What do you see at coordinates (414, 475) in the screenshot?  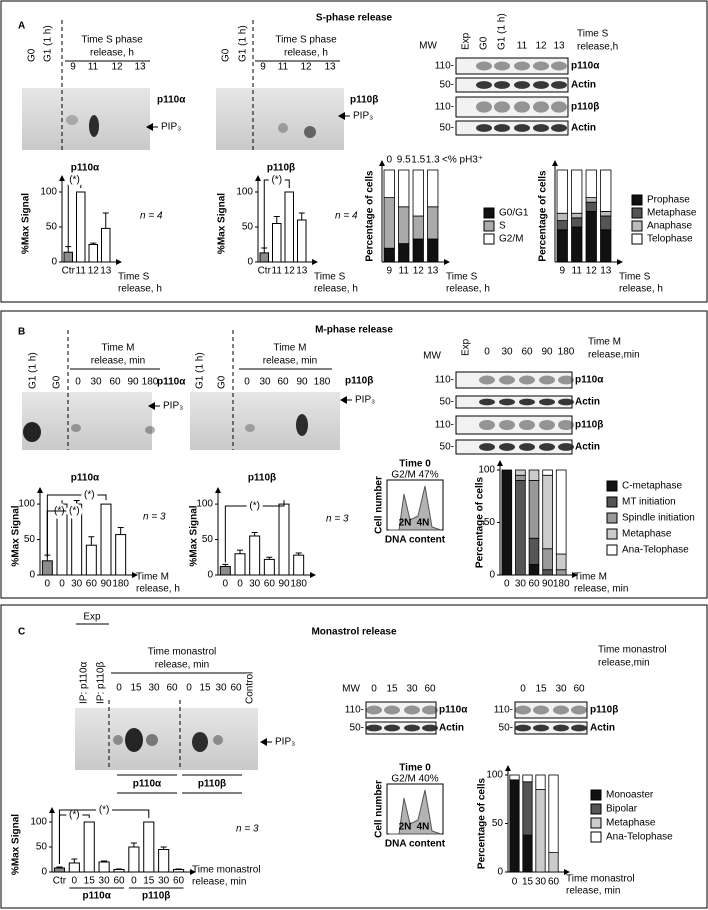 I see `hist-subtitle: G2/M 47%` at bounding box center [414, 475].